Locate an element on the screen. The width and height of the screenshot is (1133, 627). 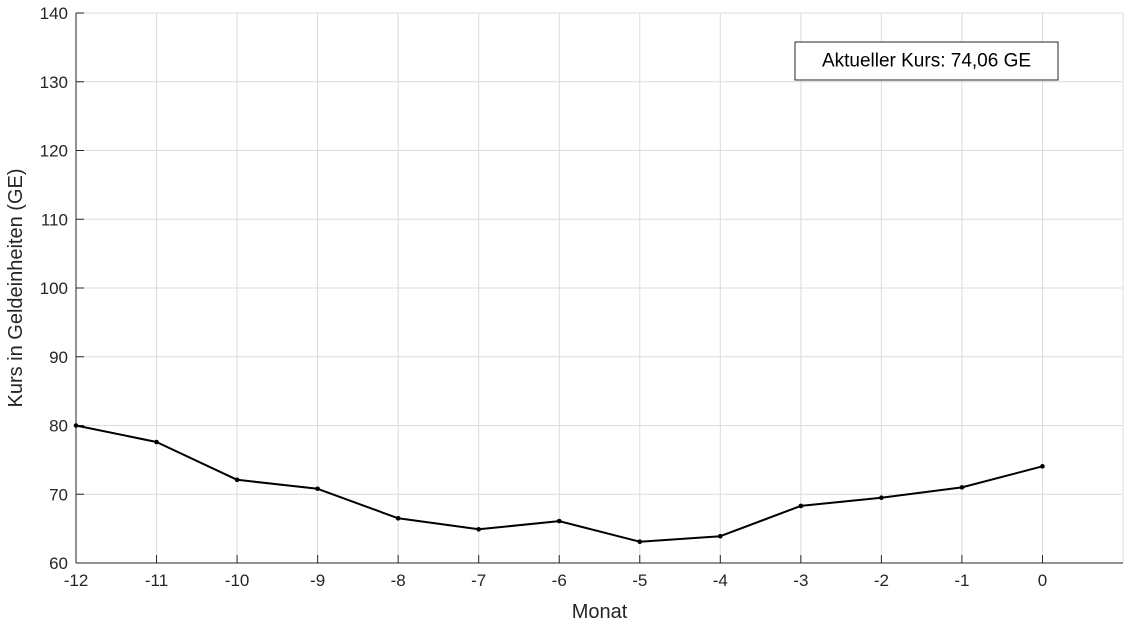
x-tick-label: -12 is located at coordinates (76, 580).